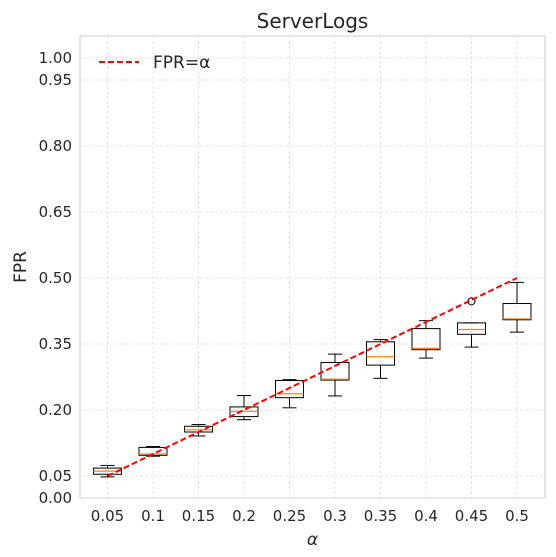  I want to click on box-0.35, so click(380, 359).